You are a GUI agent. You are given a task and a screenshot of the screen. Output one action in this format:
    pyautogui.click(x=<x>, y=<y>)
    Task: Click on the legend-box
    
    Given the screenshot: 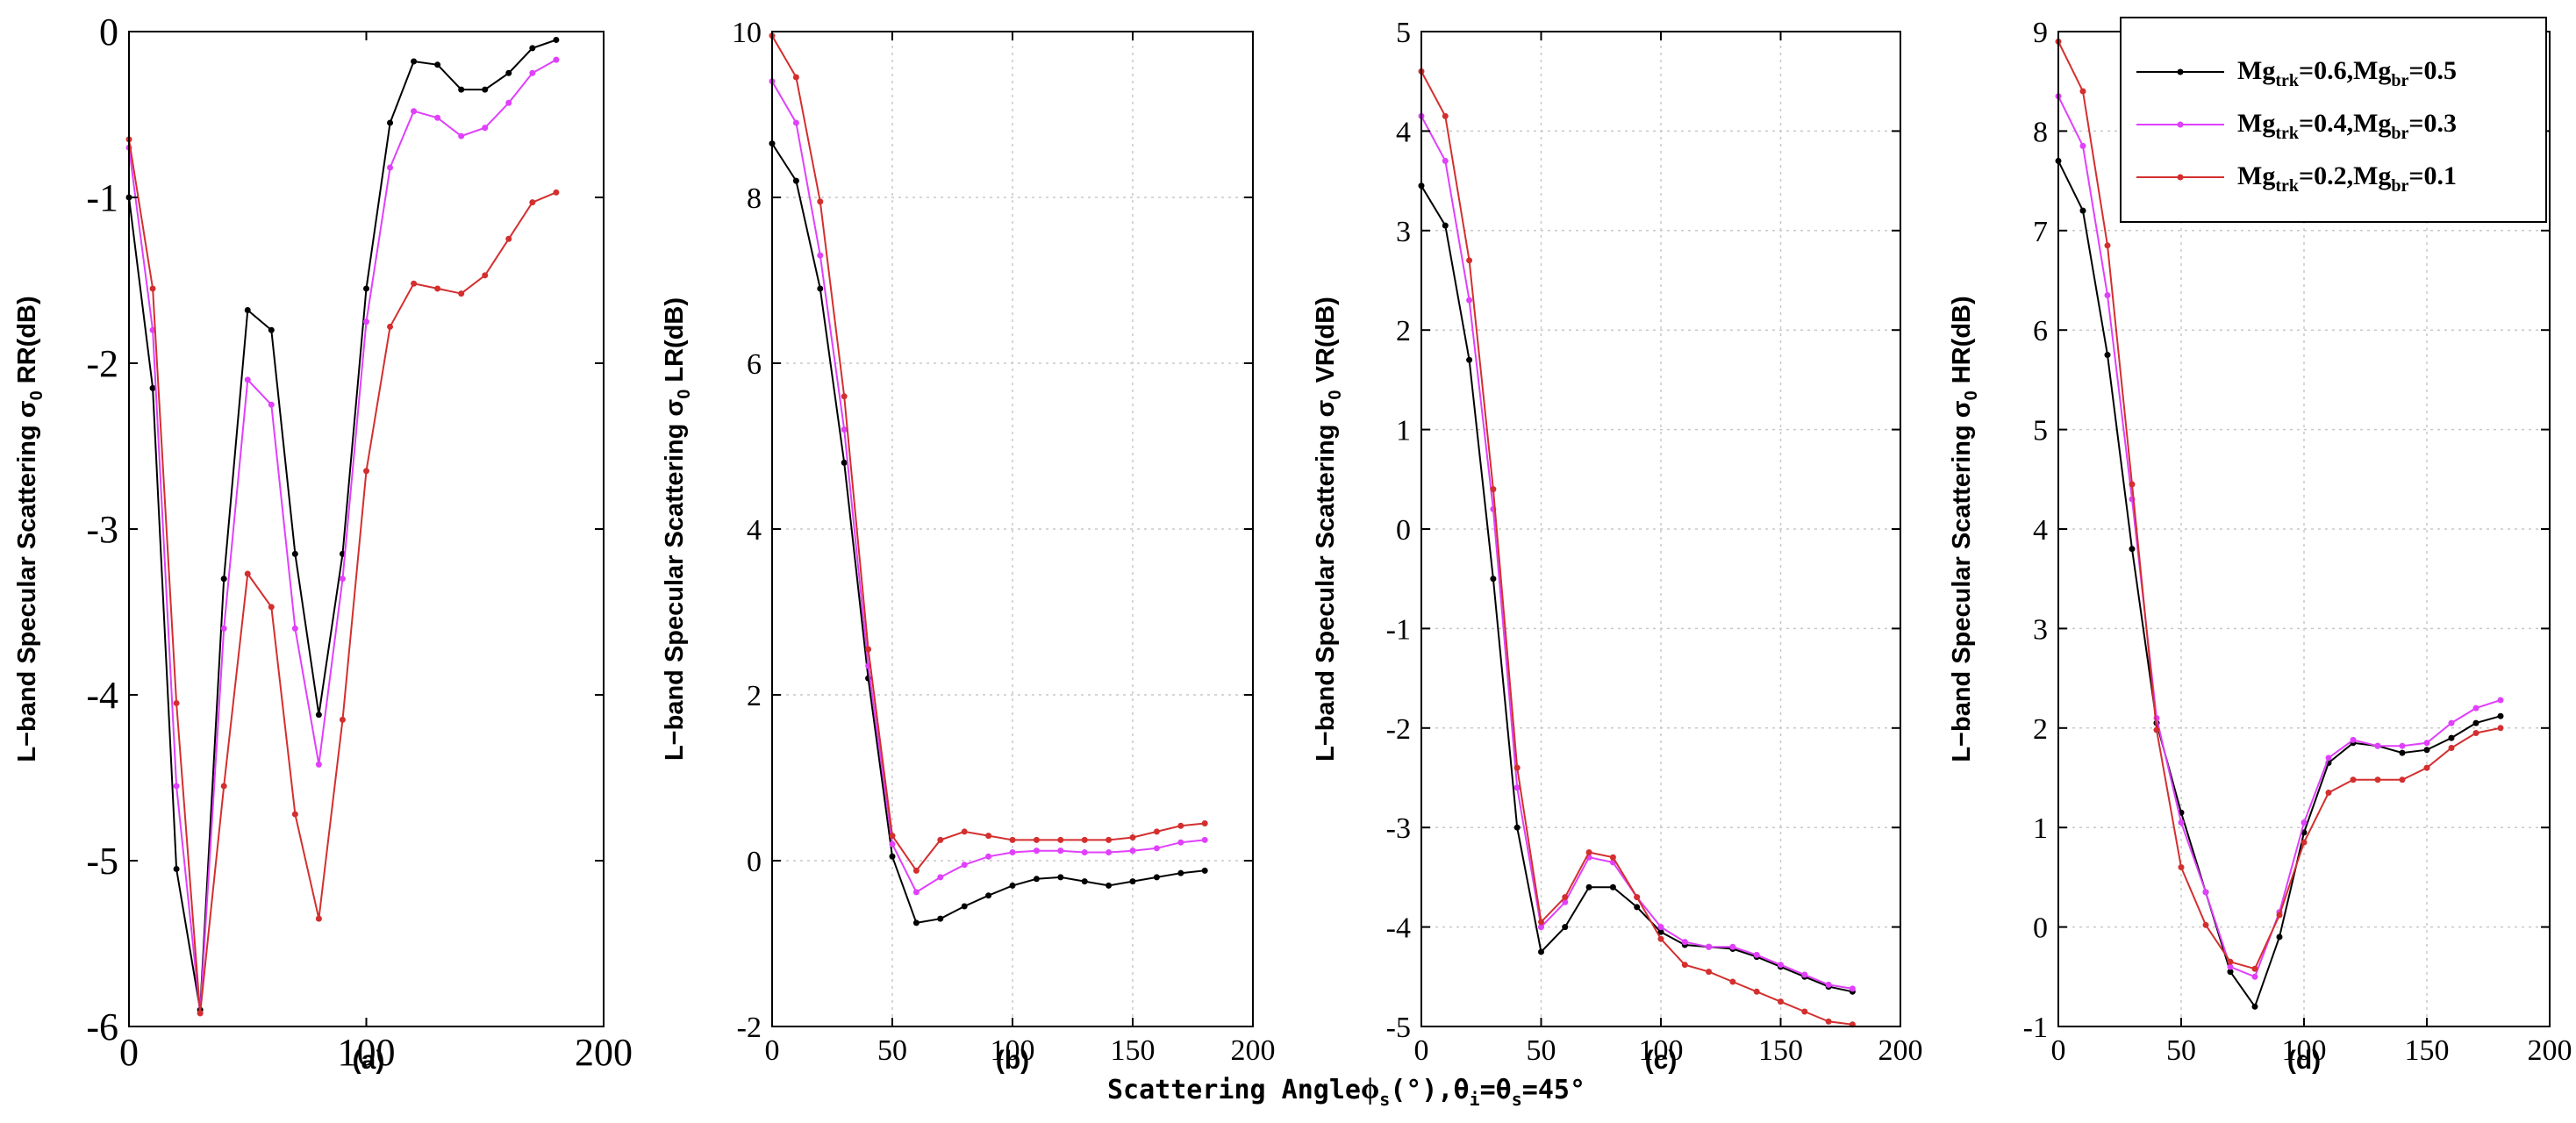 What is the action you would take?
    pyautogui.click(x=2333, y=120)
    